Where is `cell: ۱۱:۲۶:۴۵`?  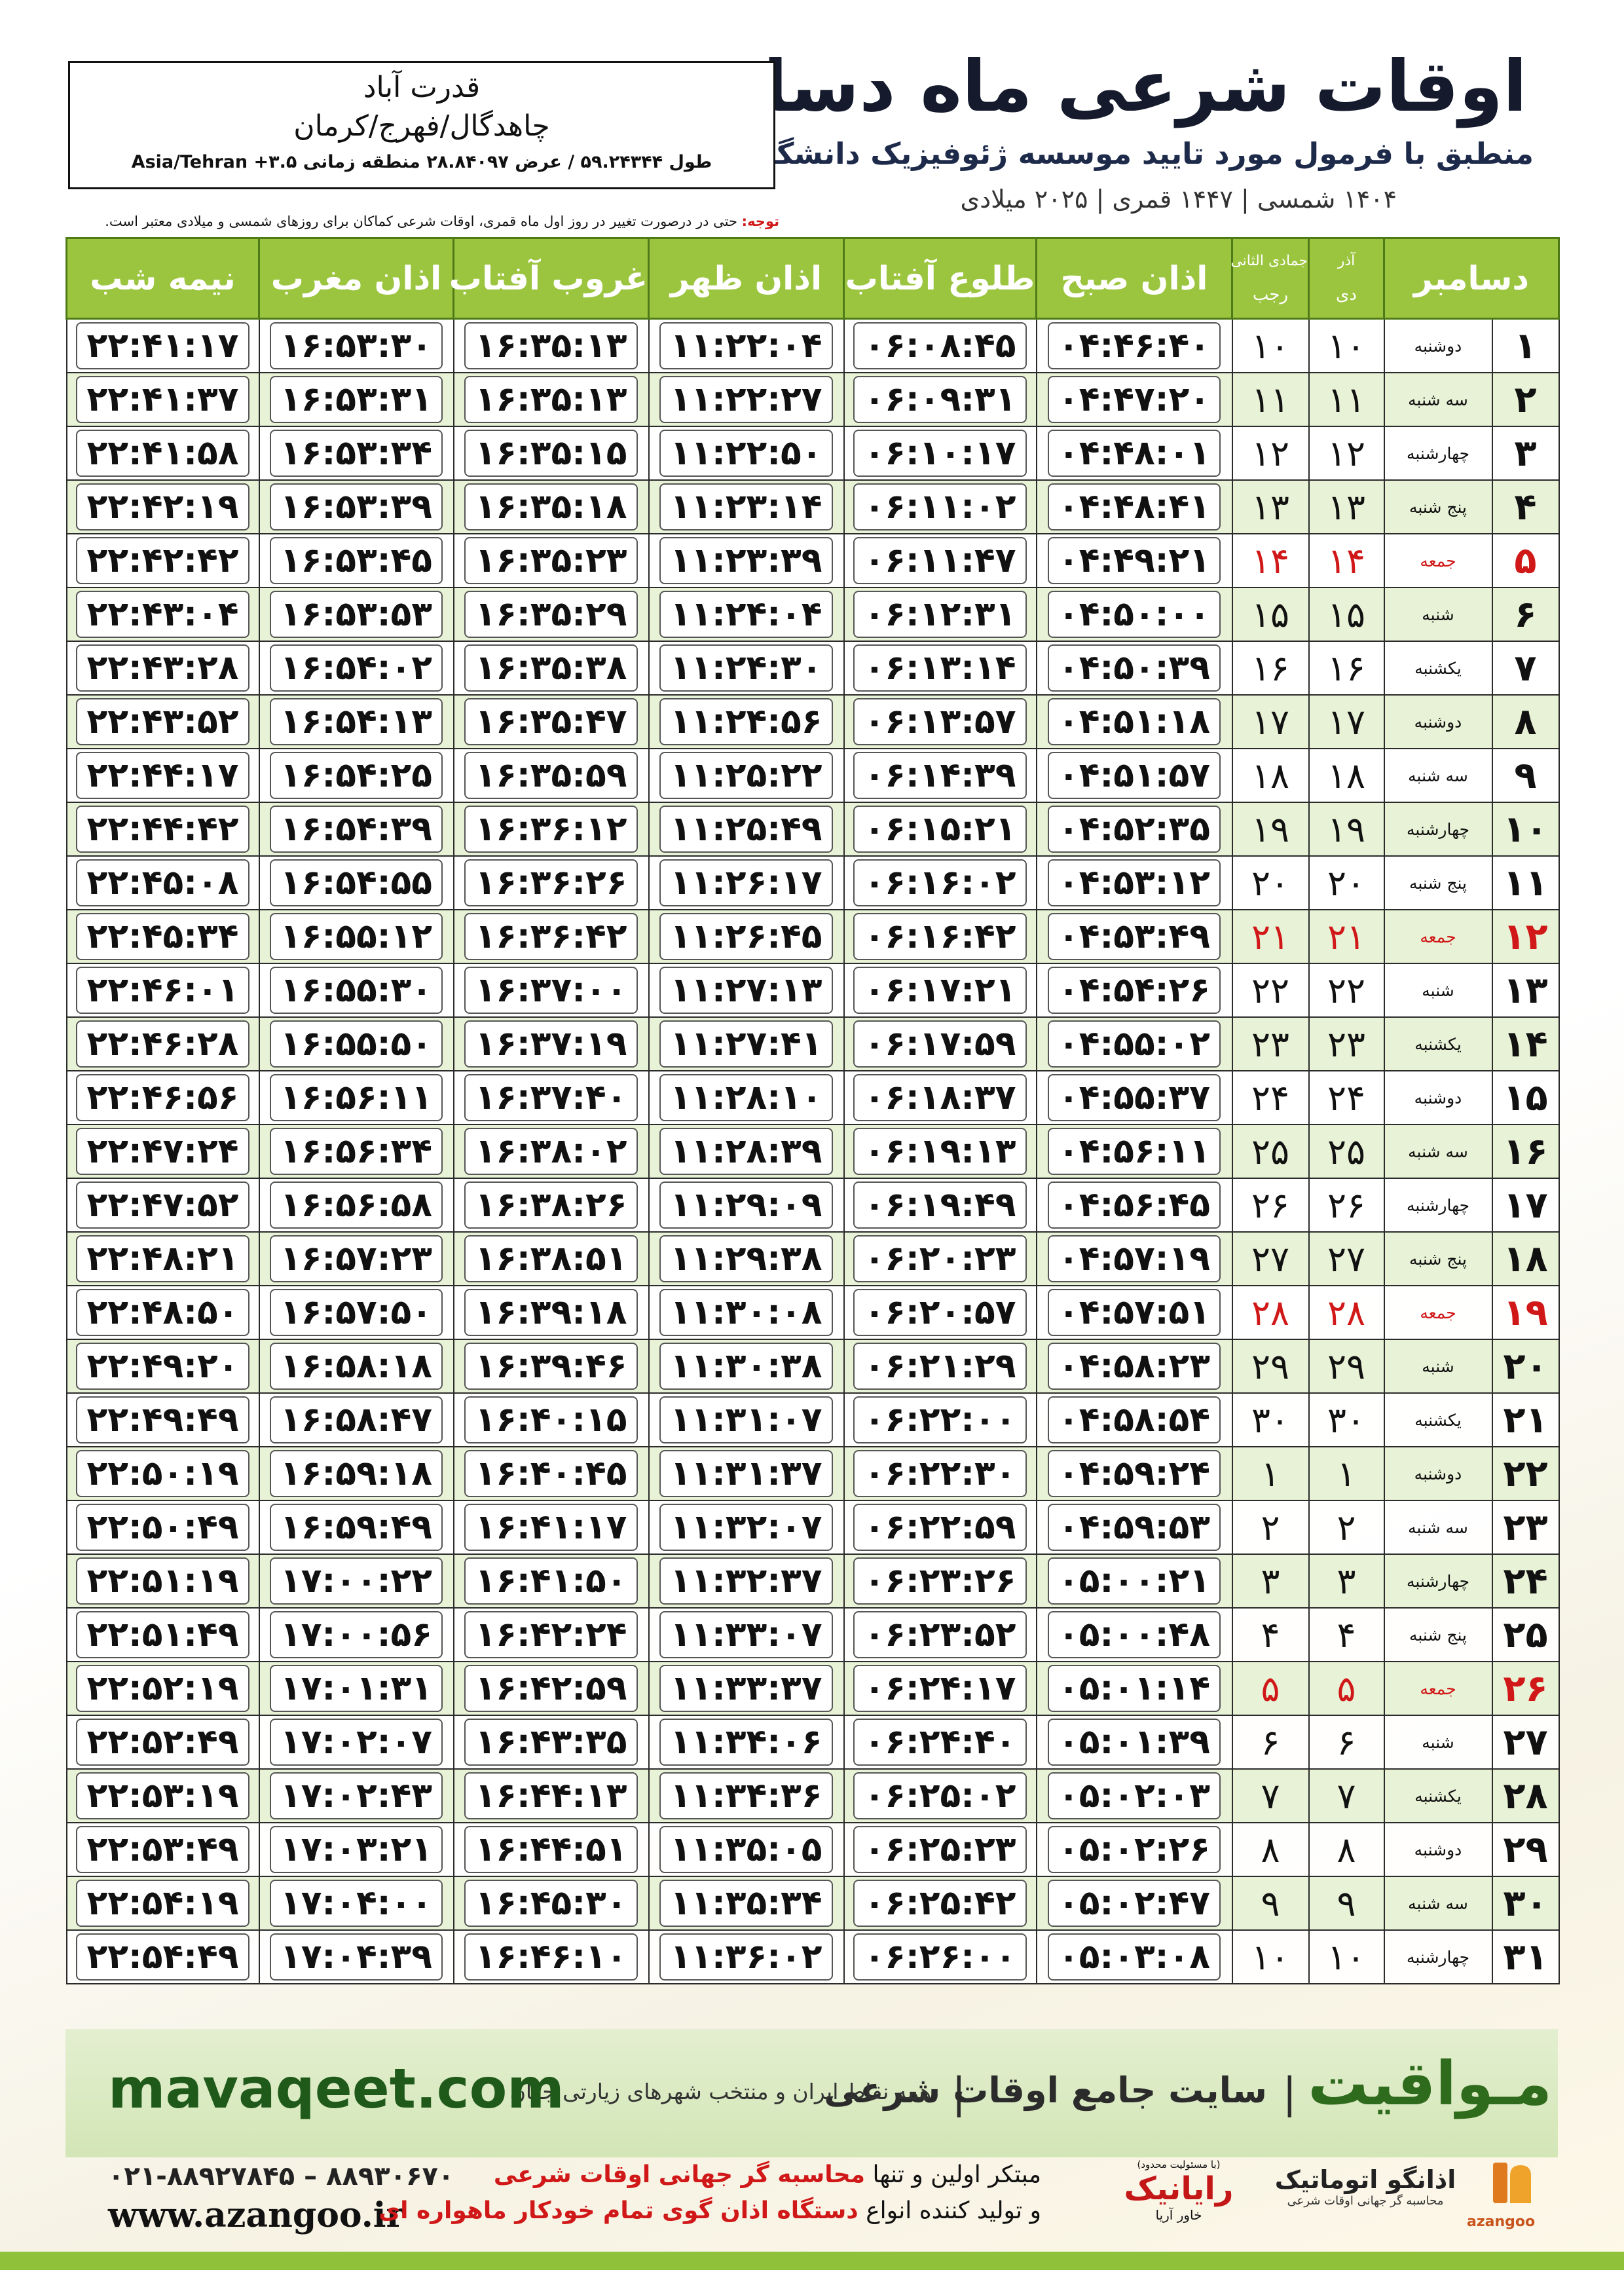
cell: ۱۱:۲۶:۴۵ is located at coordinates (746, 936).